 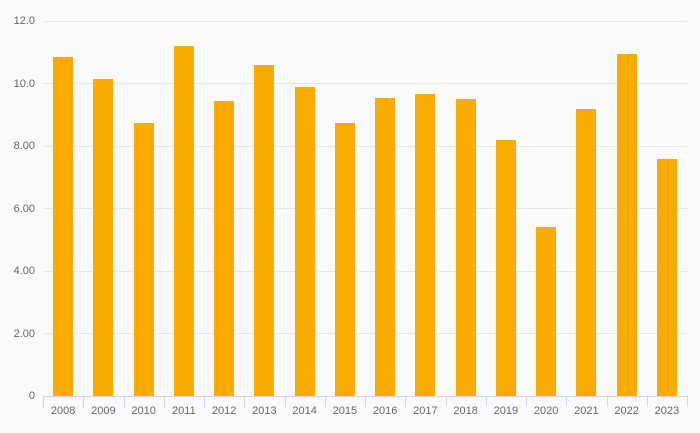 I want to click on y-axis-tick-label: 12.0, so click(x=24, y=21).